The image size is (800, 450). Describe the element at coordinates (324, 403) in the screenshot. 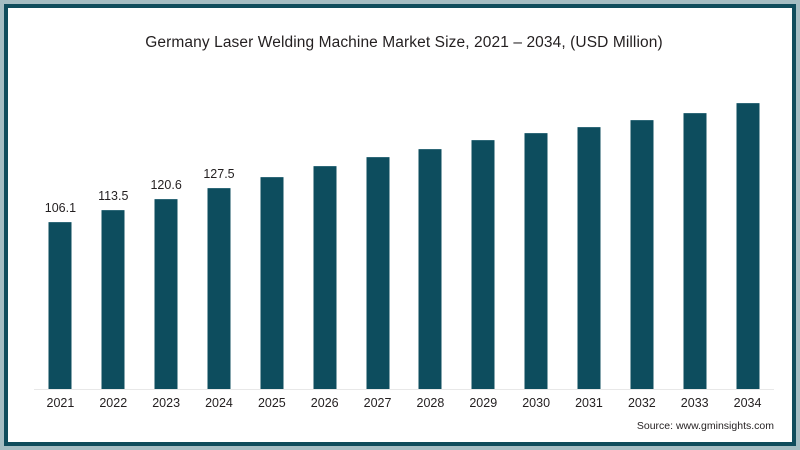

I see `x-tick-label: 2026` at that location.